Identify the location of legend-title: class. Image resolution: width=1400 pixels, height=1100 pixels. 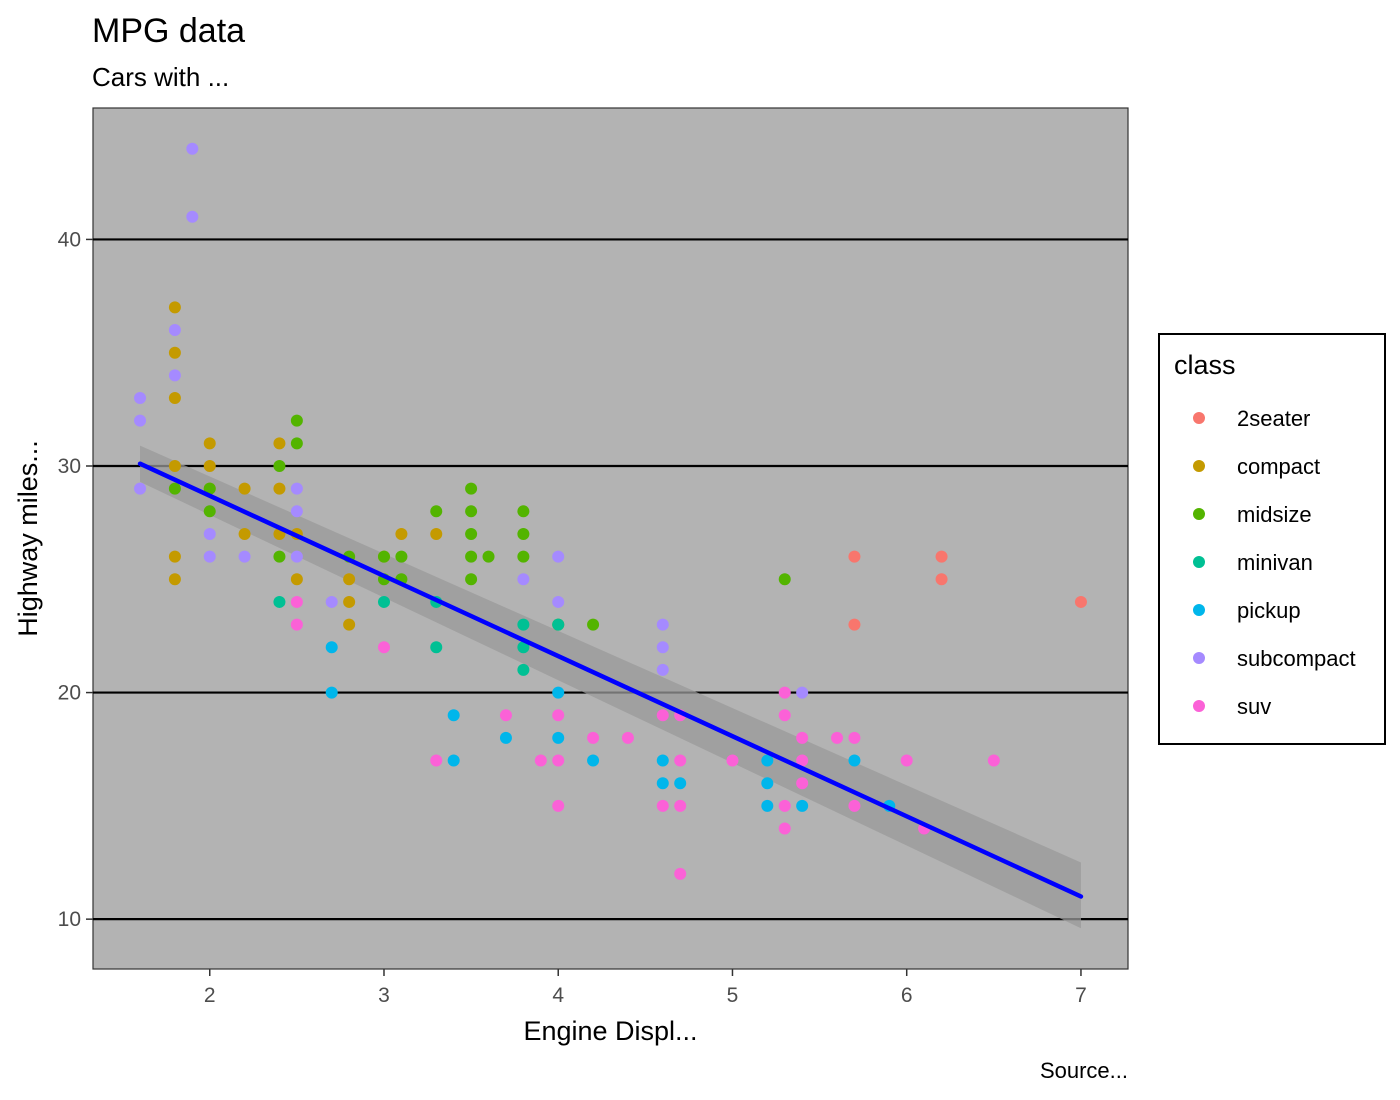
(1205, 365).